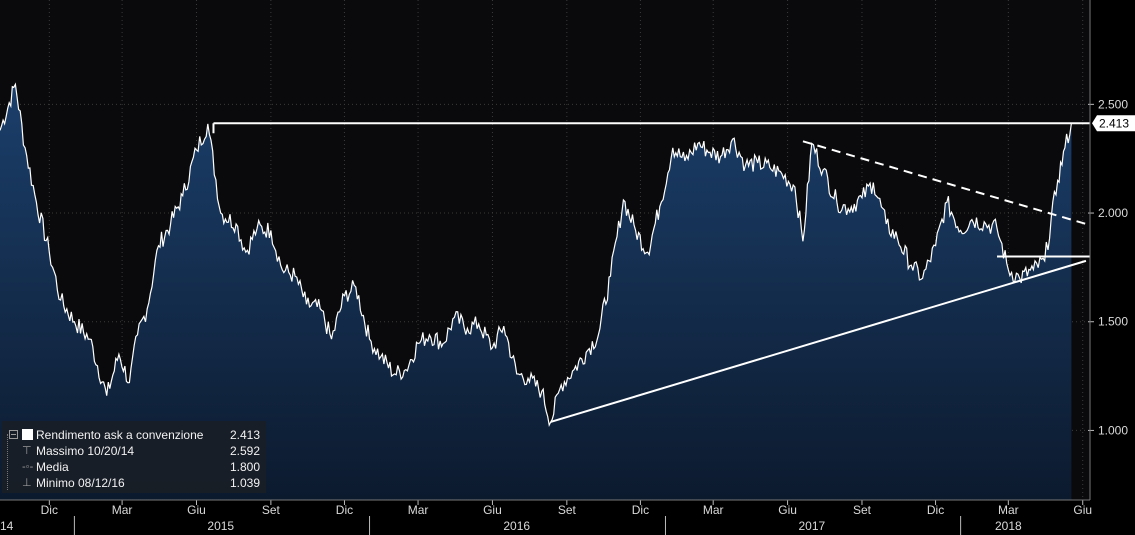  I want to click on legend-mean-marker: -◦-, so click(21, 467).